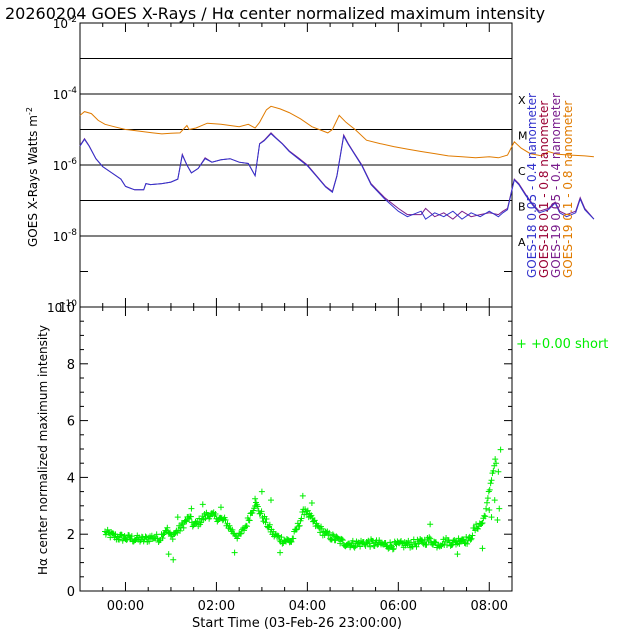  I want to click on xray-legend-entry-1: GOES-18 0.1 - 0.8 nanometer, so click(544, 189).